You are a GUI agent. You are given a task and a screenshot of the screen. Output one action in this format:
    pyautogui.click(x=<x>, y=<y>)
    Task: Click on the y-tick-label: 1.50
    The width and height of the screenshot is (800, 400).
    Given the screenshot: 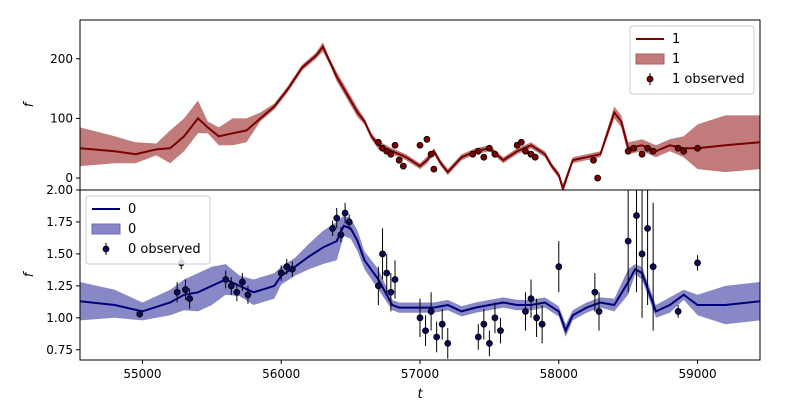 What is the action you would take?
    pyautogui.click(x=59, y=254)
    